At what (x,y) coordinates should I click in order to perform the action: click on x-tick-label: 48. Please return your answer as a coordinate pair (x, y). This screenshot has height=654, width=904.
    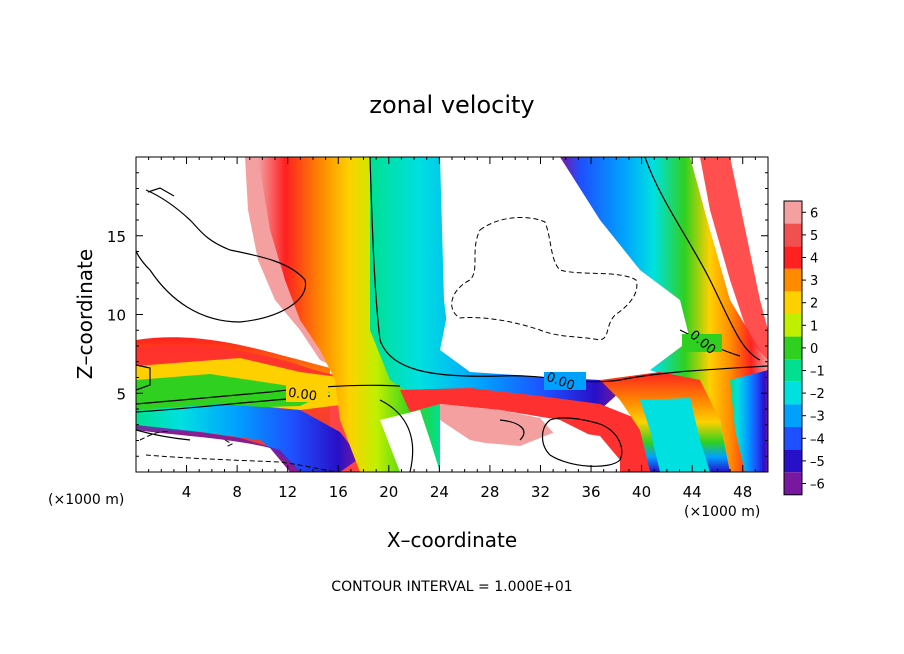
    Looking at the image, I should click on (742, 492).